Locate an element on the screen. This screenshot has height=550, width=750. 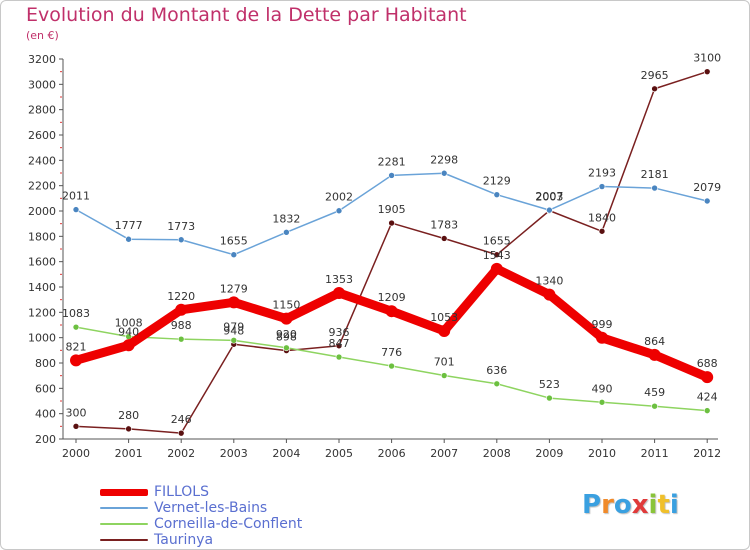
logo-letter: t is located at coordinates (663, 505).